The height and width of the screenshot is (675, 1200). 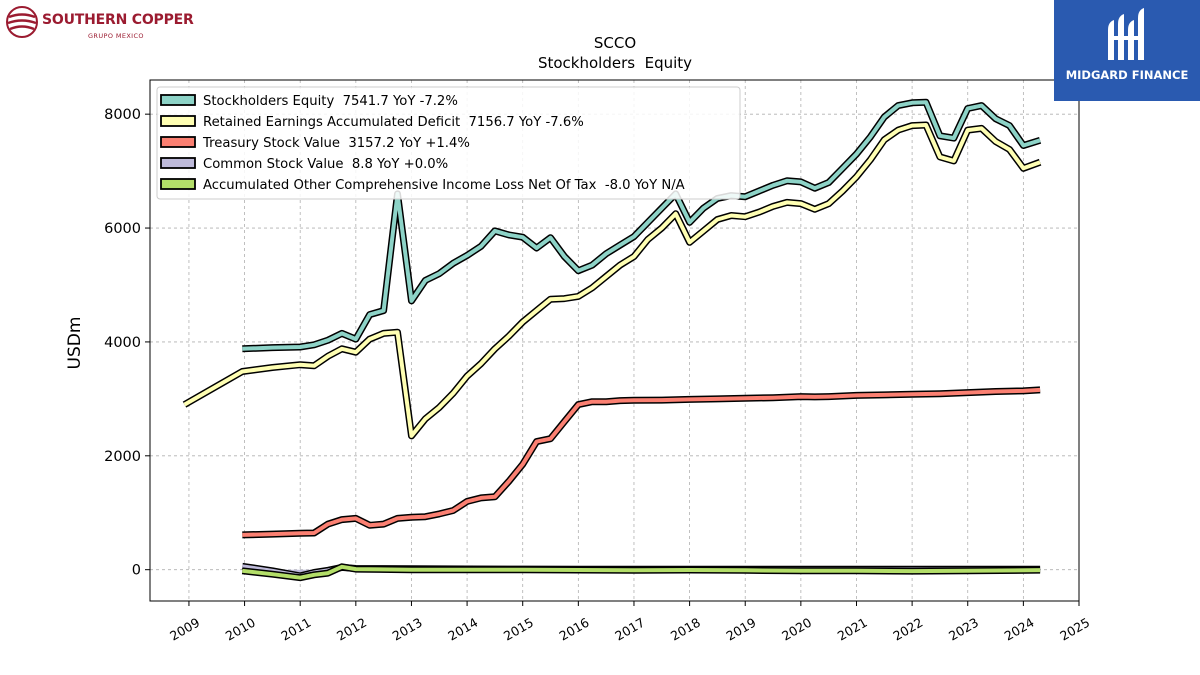 What do you see at coordinates (963, 629) in the screenshot?
I see `x-tick-label: 2023` at bounding box center [963, 629].